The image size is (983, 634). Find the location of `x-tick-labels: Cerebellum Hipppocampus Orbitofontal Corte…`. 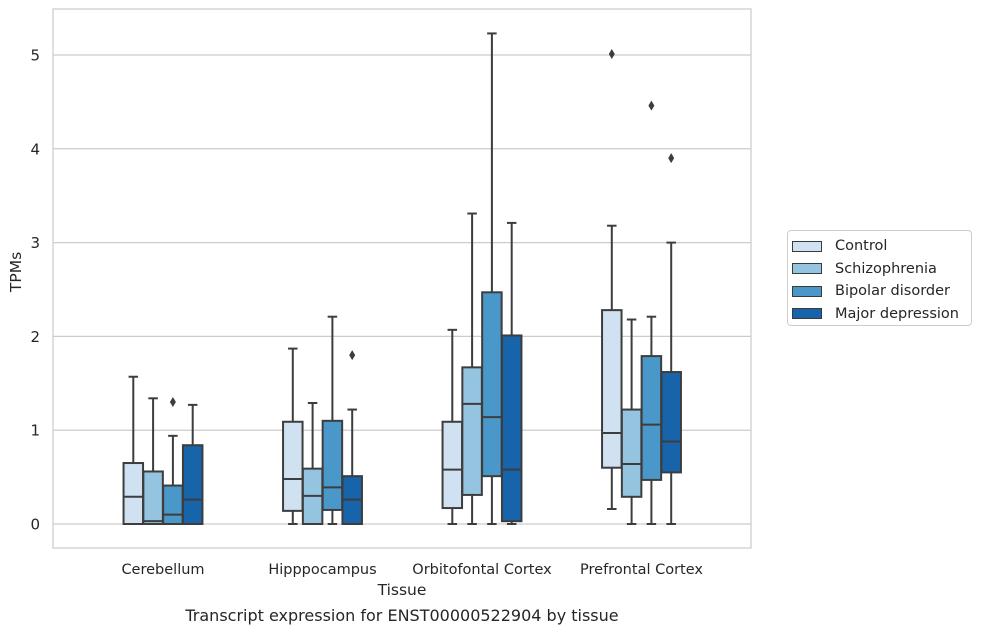

x-tick-labels: Cerebellum Hipppocampus Orbitofontal Corte… is located at coordinates (412, 570).